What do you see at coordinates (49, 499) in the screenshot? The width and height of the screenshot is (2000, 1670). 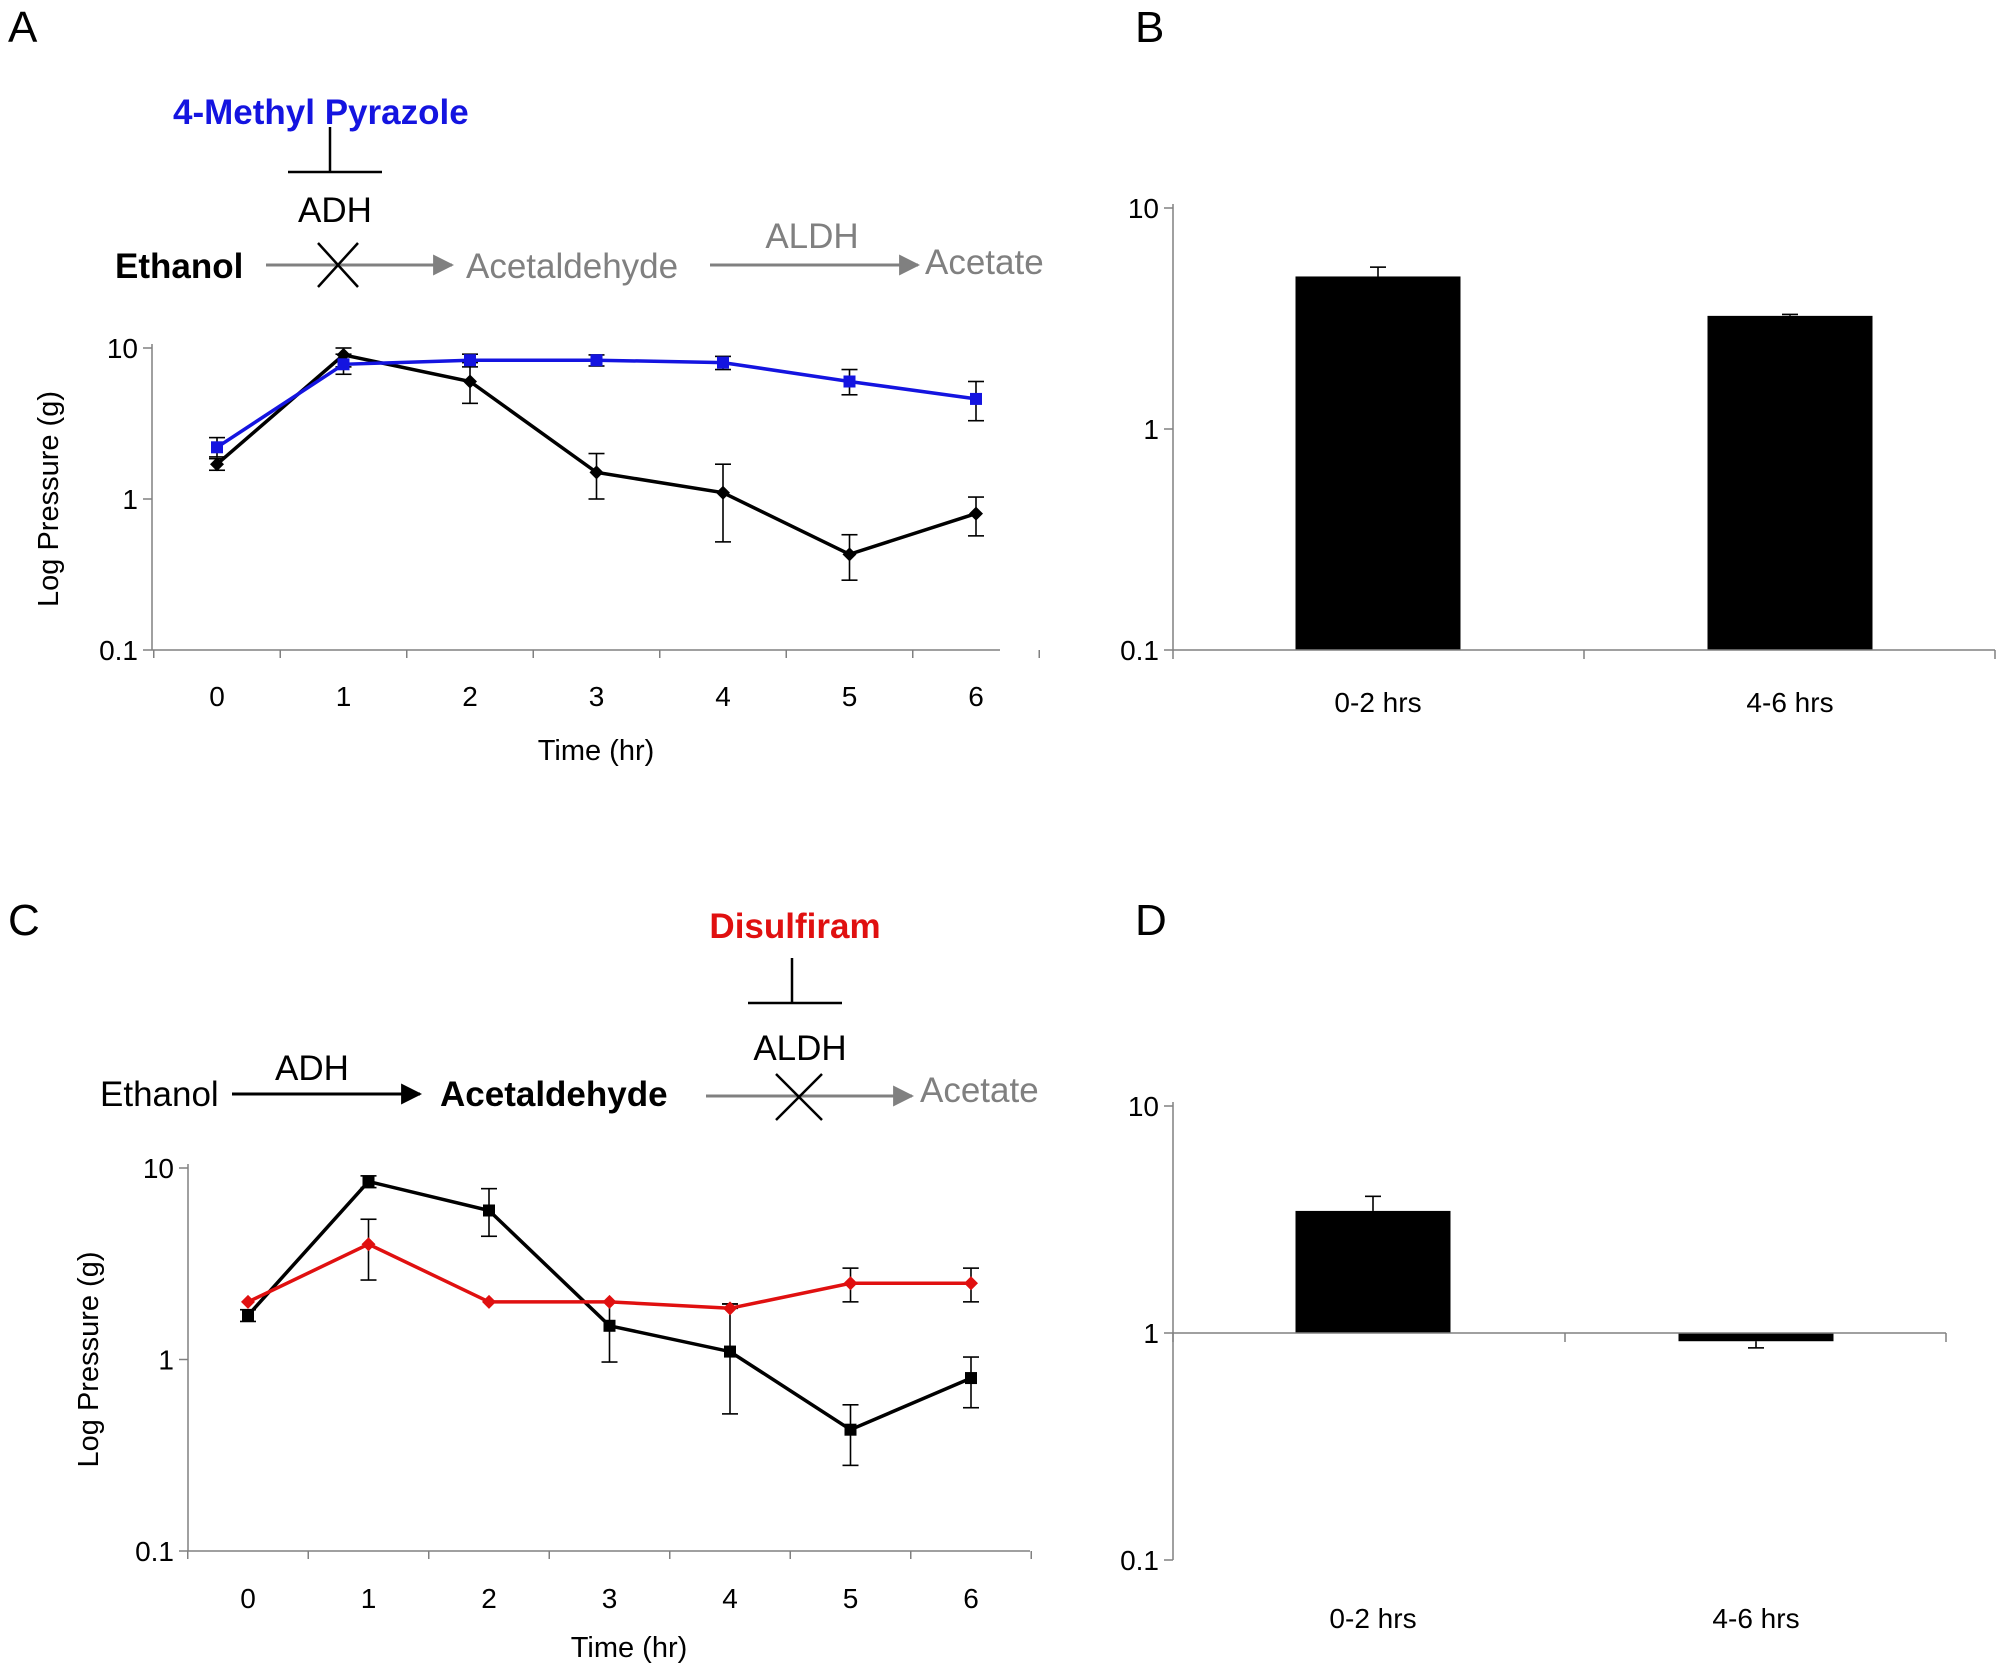 I see `y-axis-title-a: Log Pressure (g)` at bounding box center [49, 499].